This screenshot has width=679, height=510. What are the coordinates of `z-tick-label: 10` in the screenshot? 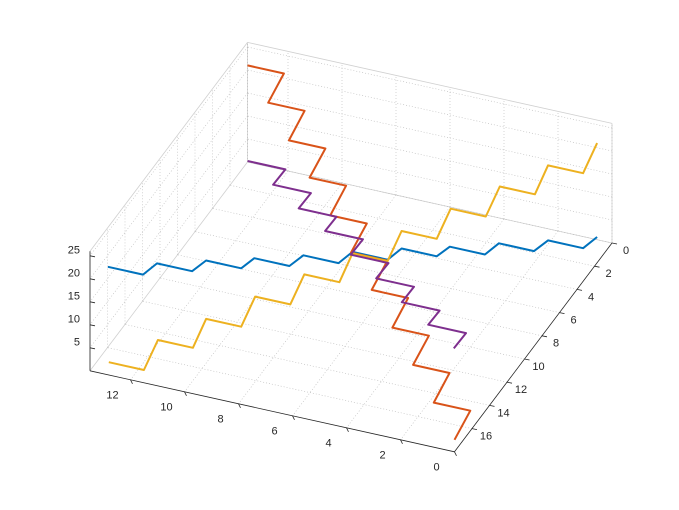 It's located at (74, 320).